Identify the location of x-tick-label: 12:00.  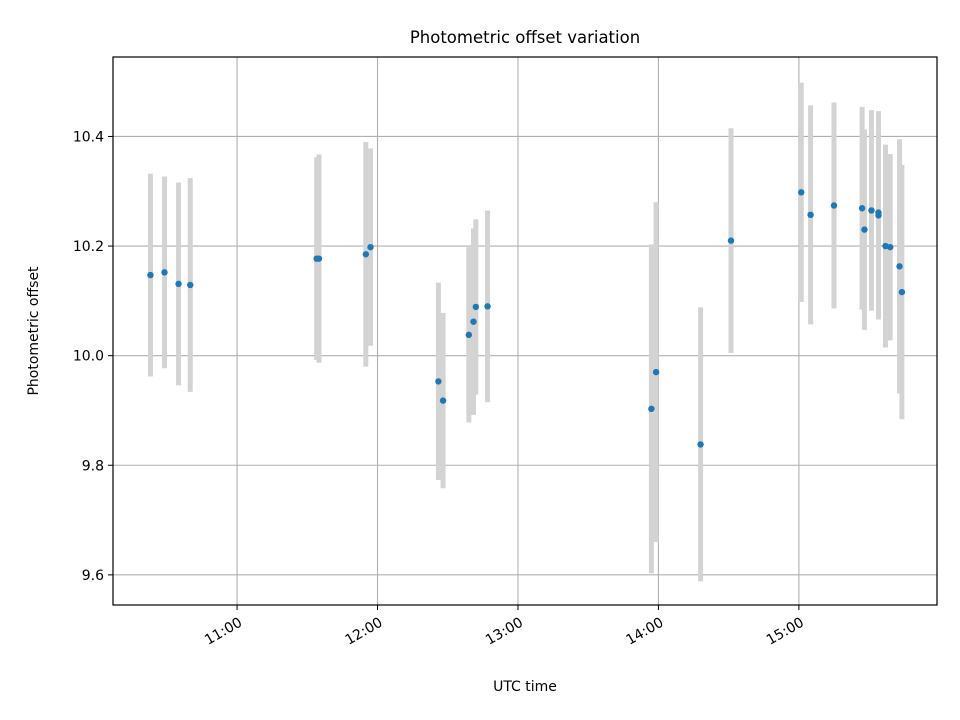
(364, 632).